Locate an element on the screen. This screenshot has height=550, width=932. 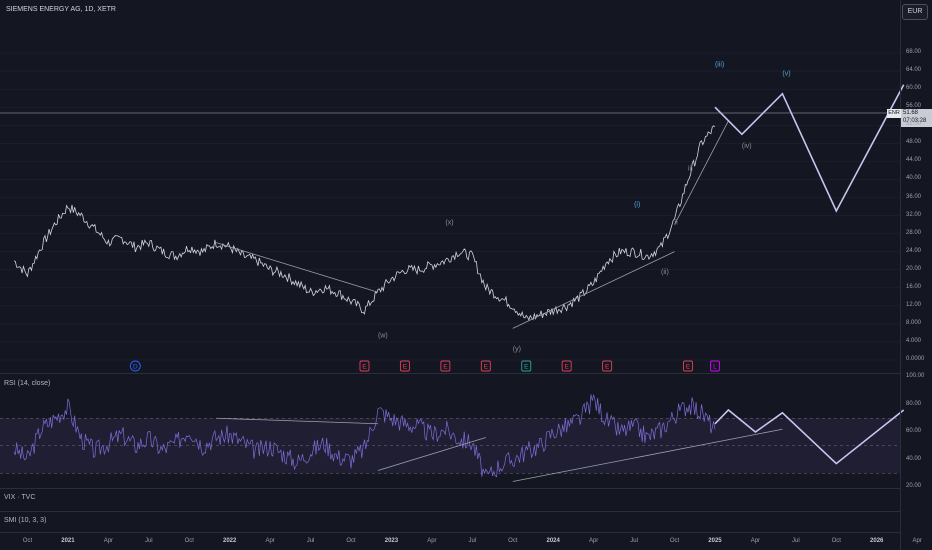
price-tick: 28.00 is located at coordinates (914, 232).